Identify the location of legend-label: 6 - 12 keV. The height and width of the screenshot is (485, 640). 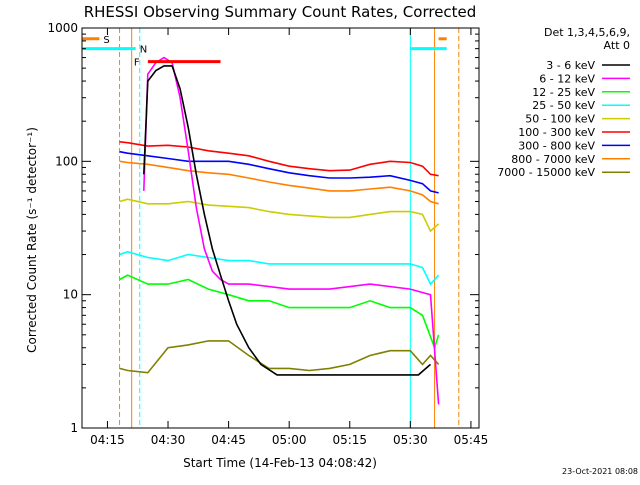
(567, 78).